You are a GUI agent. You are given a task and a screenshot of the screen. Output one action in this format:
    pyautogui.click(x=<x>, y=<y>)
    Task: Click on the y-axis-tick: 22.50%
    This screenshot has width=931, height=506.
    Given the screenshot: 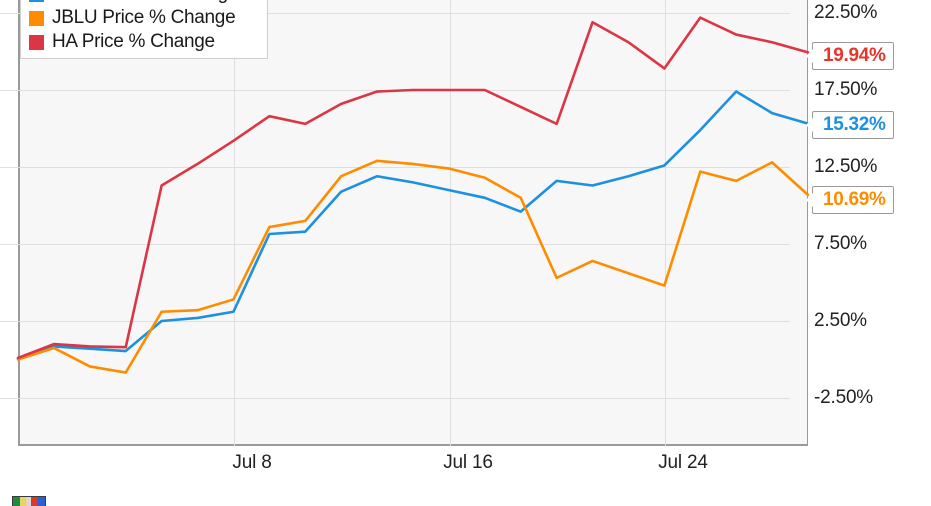 What is the action you would take?
    pyautogui.click(x=846, y=12)
    